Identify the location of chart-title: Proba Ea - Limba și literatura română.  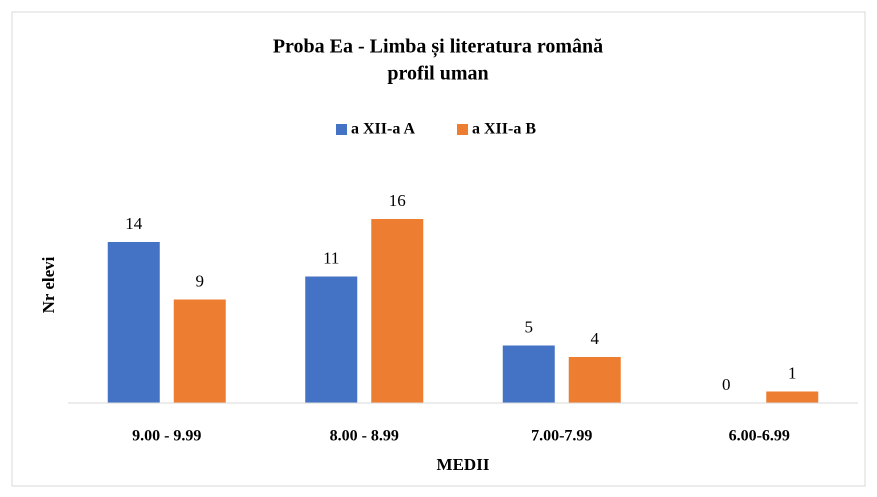
(438, 47).